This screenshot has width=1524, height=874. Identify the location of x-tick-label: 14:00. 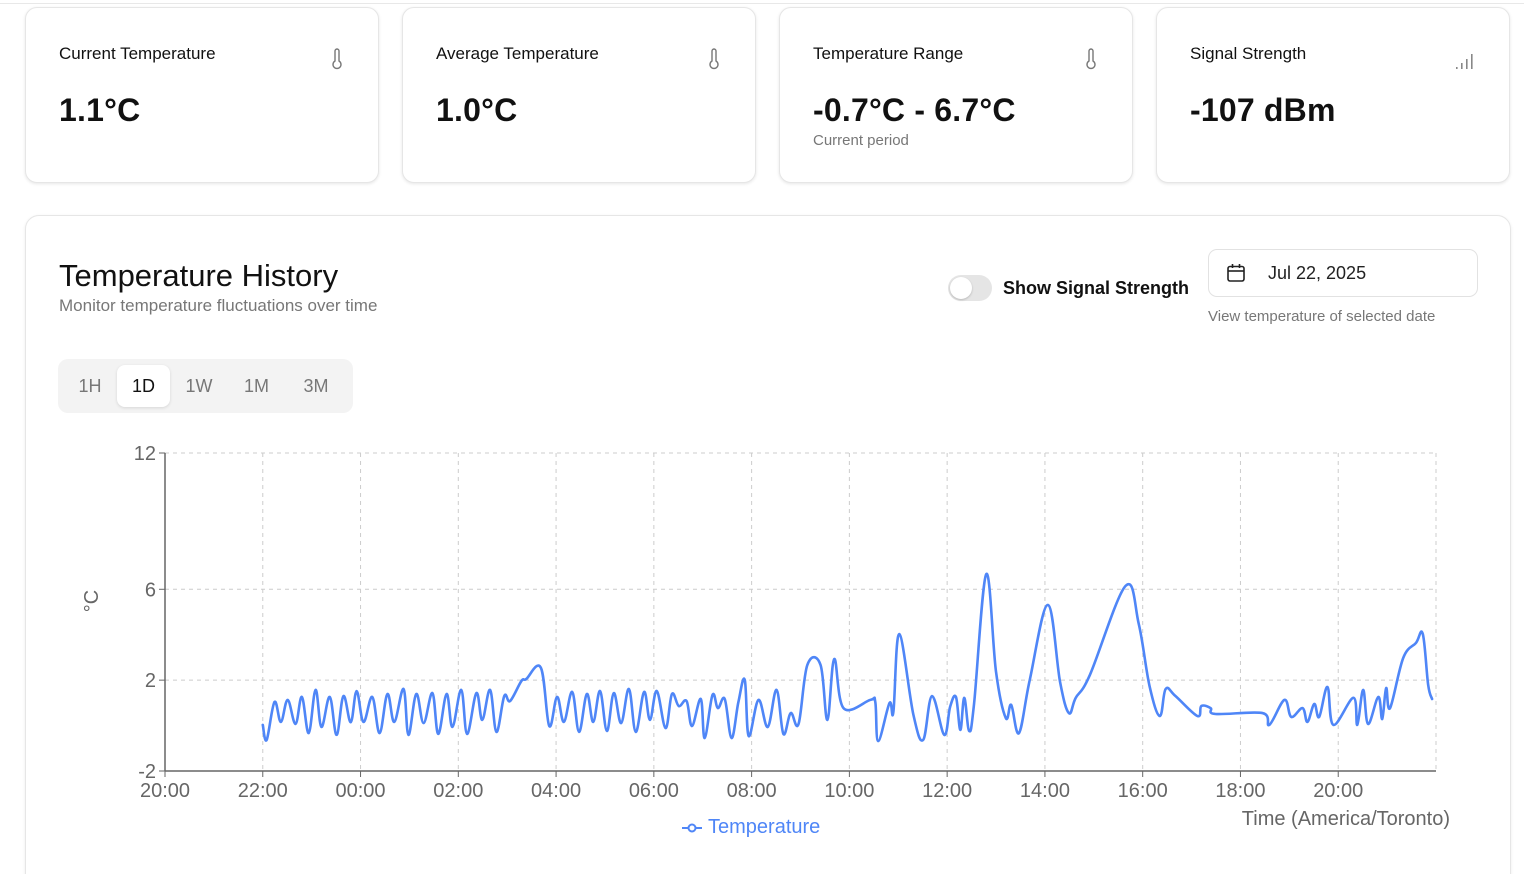
(1045, 791).